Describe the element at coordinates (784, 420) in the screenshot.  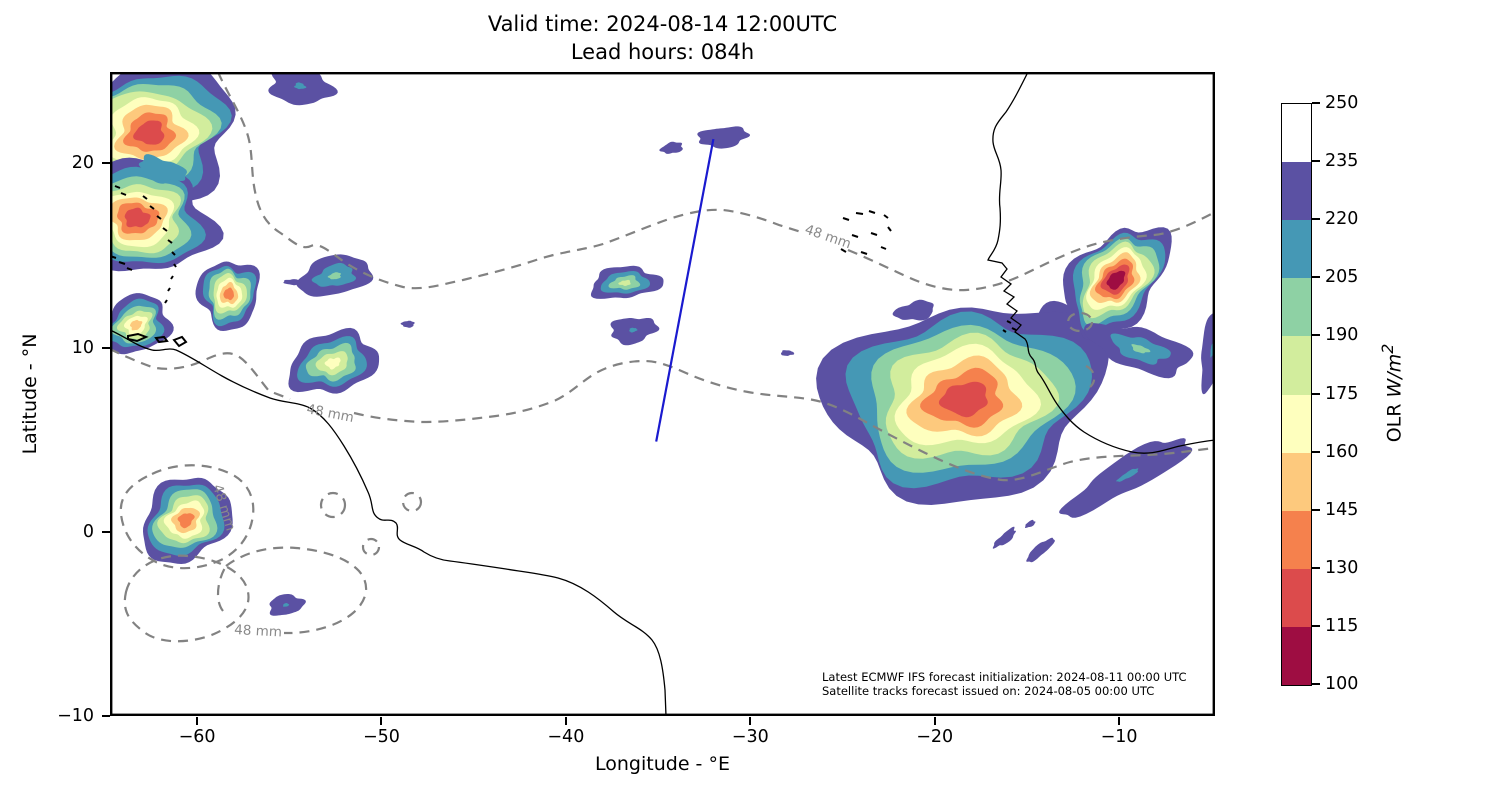
I see `contour-48mm-south-east` at that location.